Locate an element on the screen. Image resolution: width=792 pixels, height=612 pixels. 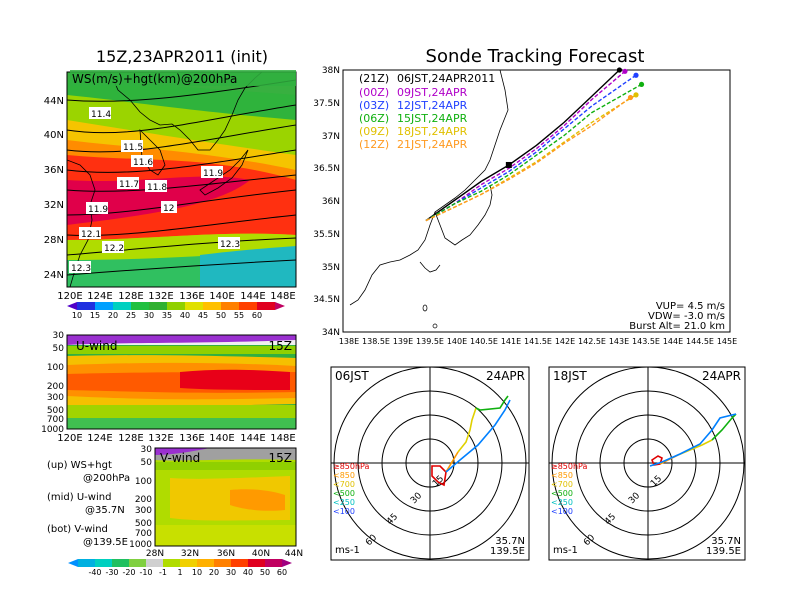
track-legend-jst: 21JST,24APR is located at coordinates (432, 144).